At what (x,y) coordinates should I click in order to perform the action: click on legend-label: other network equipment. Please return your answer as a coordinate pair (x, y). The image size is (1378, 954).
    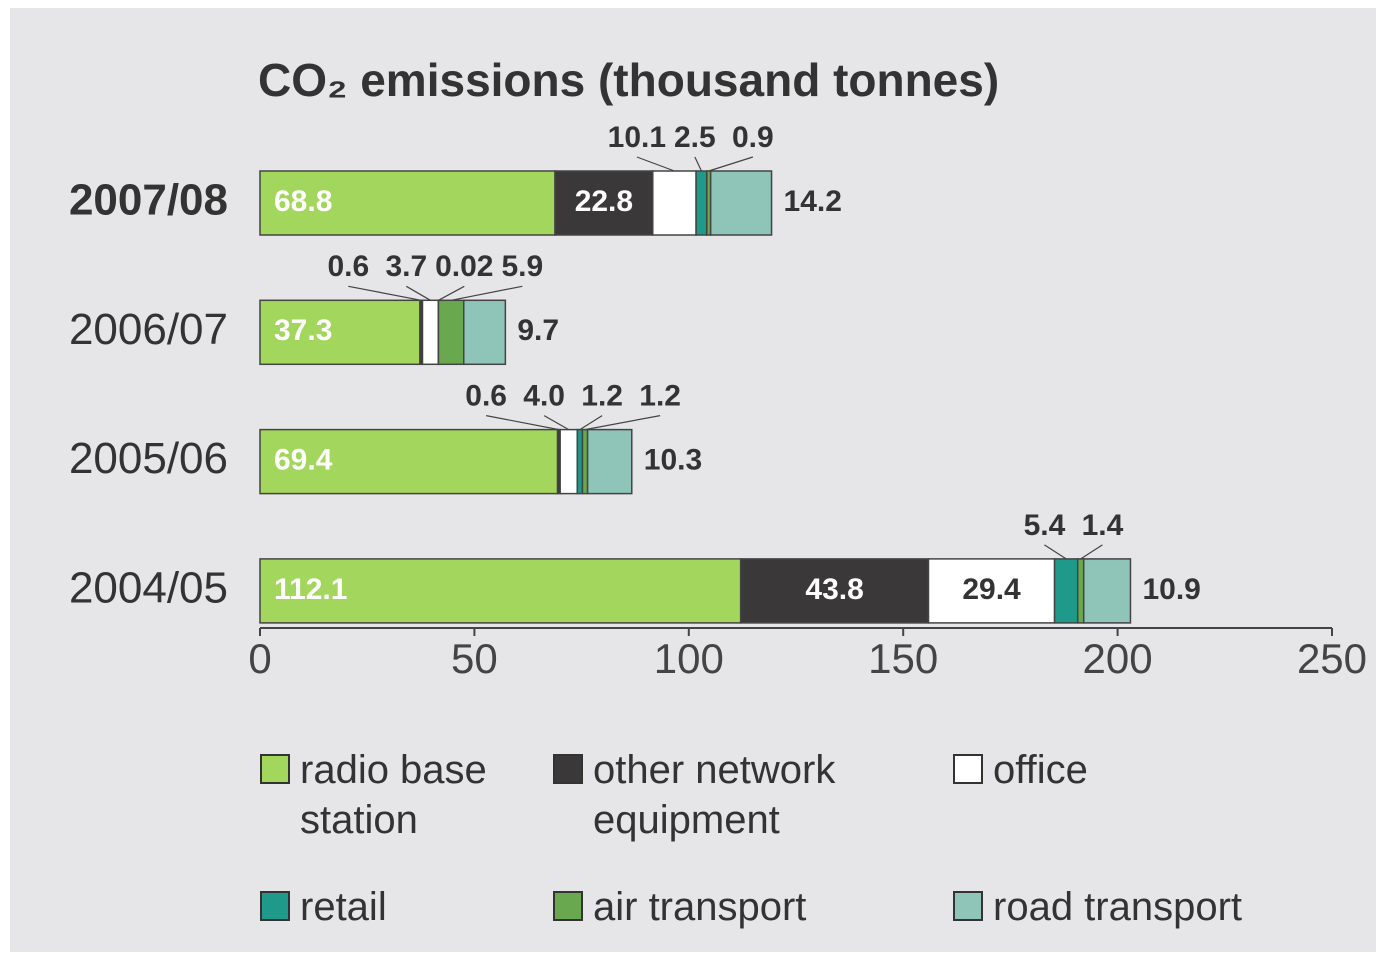
    Looking at the image, I should click on (714, 795).